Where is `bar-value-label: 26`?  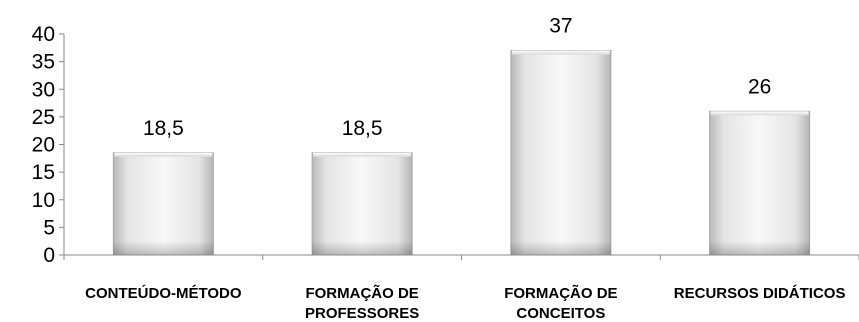 bar-value-label: 26 is located at coordinates (759, 86).